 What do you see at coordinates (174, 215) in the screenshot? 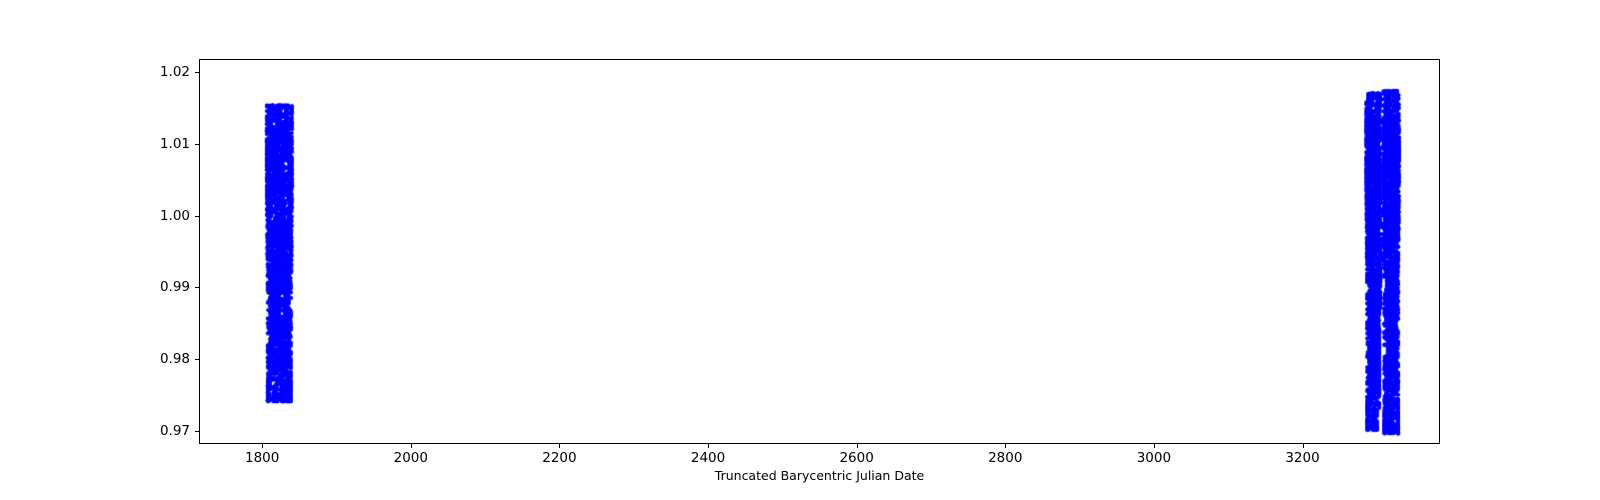
I see `y-tick-label-1.00: 1.00` at bounding box center [174, 215].